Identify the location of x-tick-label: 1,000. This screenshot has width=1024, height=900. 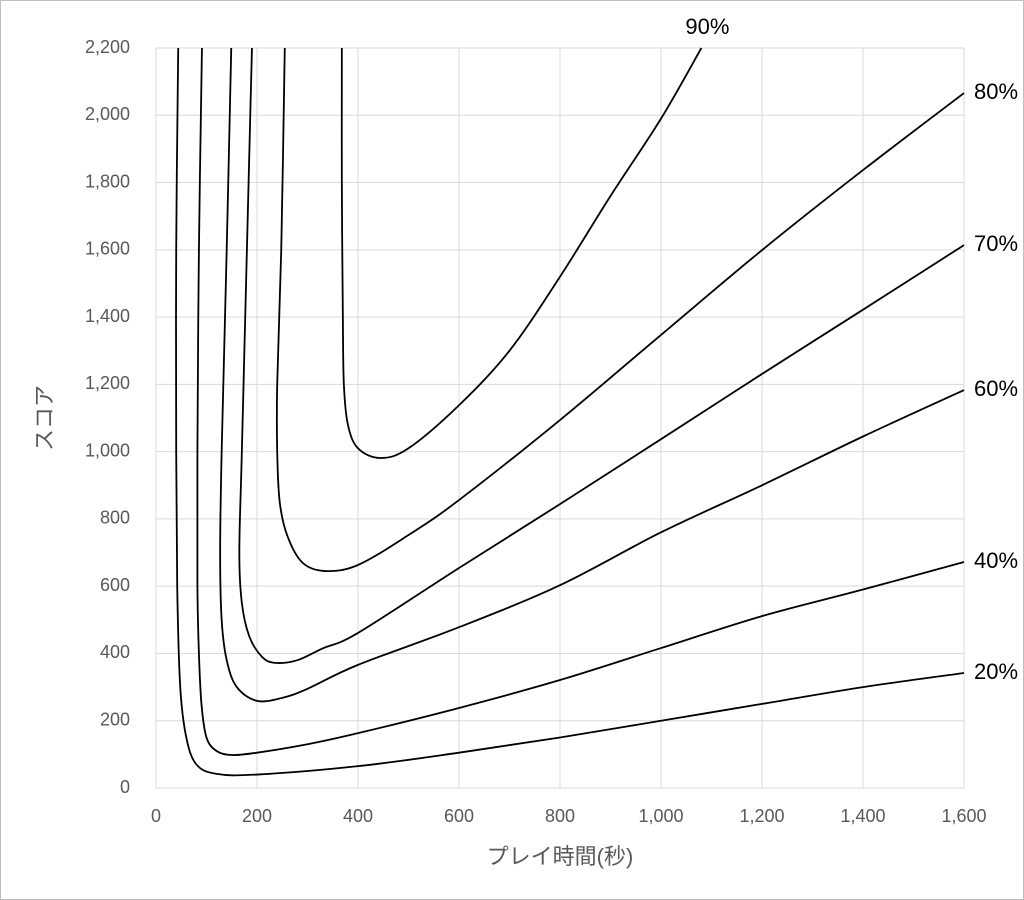
(660, 816).